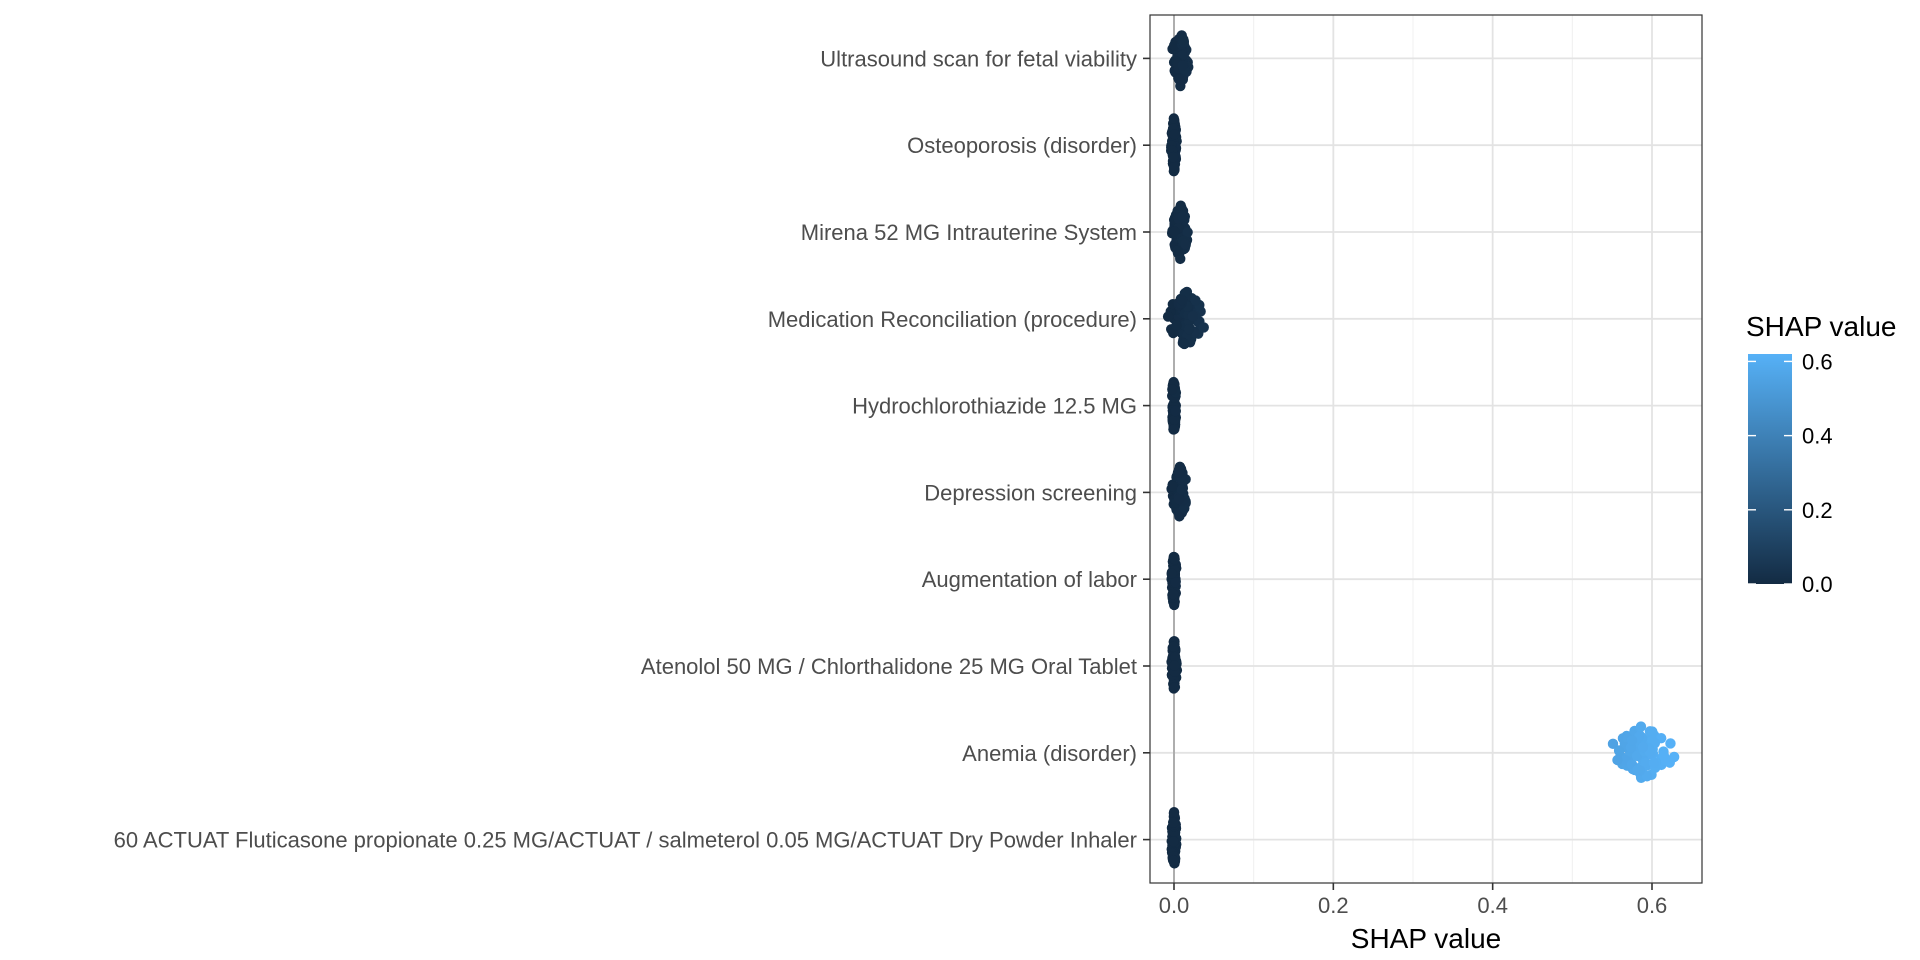 Image resolution: width=1920 pixels, height=960 pixels. I want to click on y-tick-label: Osteoporosis (disorder), so click(1022, 145).